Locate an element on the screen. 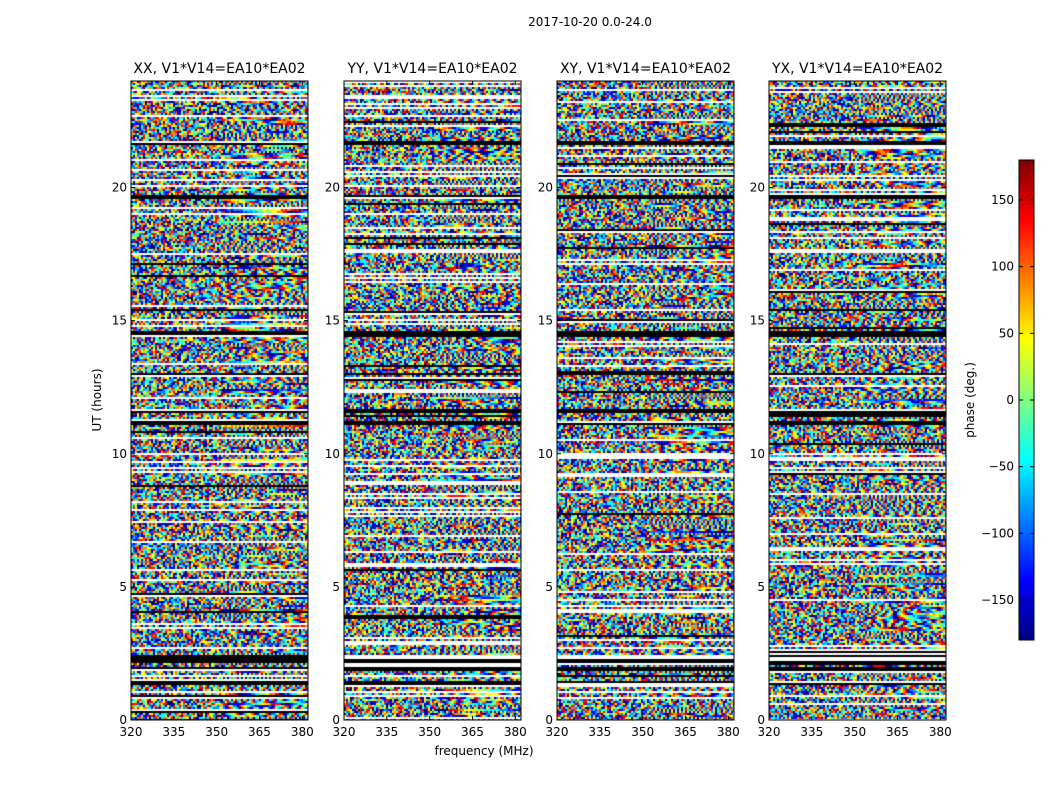 The height and width of the screenshot is (800, 1050). panel-title: YX, V1*V14=EA10*EA02 is located at coordinates (857, 69).